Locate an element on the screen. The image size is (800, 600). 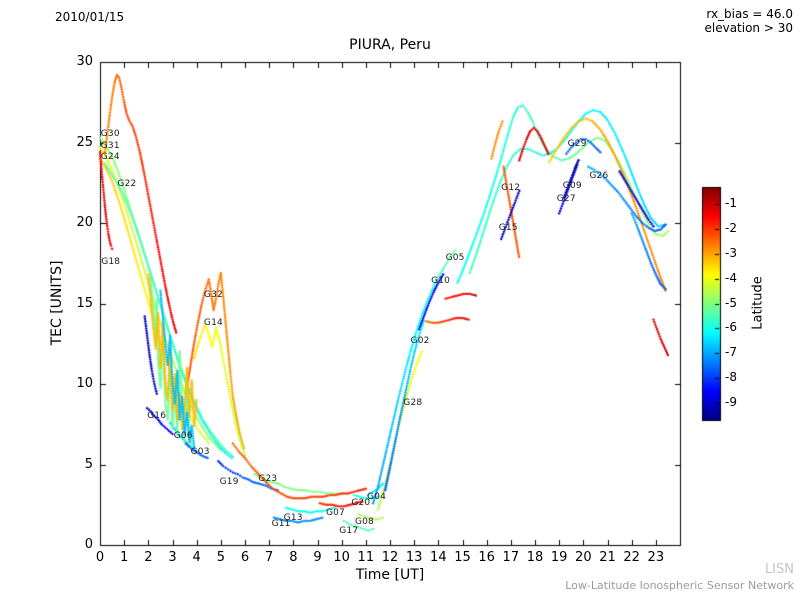
colorbar-tick-label--1: -1 is located at coordinates (731, 203).